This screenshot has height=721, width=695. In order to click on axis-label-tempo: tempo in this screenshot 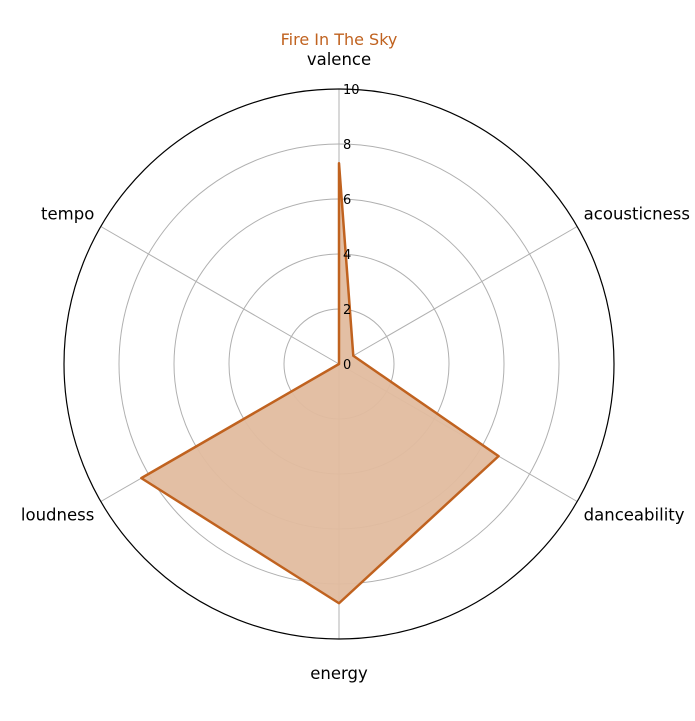, I will do `click(67, 214)`.